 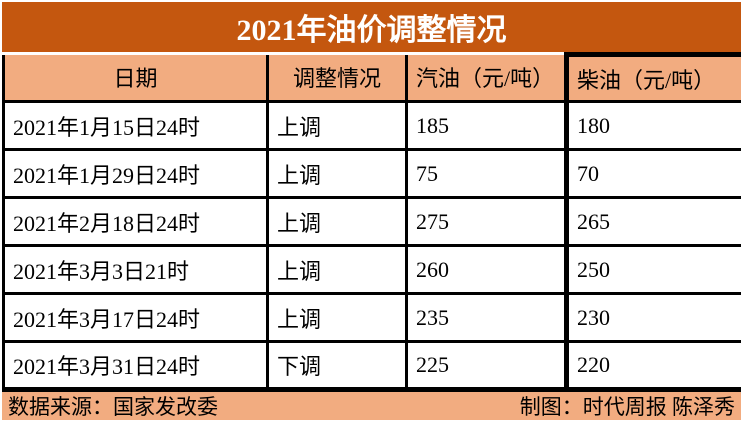 What do you see at coordinates (135, 317) in the screenshot?
I see `cell-date: 2021年3月17日24时` at bounding box center [135, 317].